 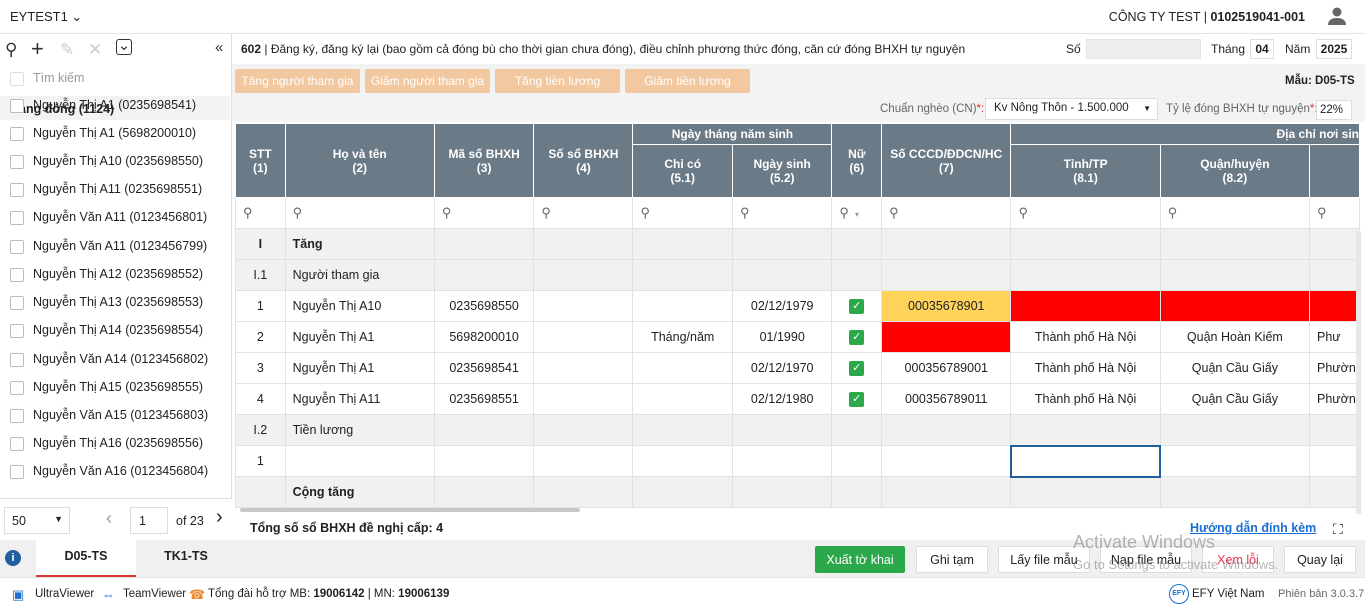 I want to click on save-draft-button: Ghi tạm, so click(x=952, y=559).